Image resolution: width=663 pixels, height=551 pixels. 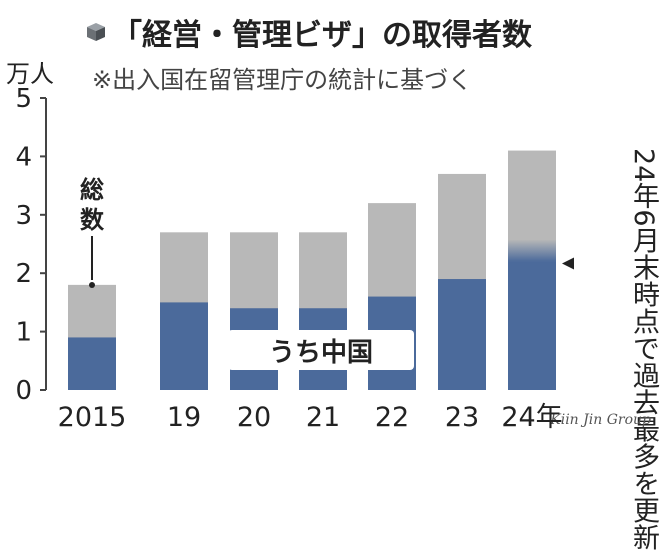 I want to click on chart-title: 「経営・管理ビザ」の取得者数, so click(x=322, y=35).